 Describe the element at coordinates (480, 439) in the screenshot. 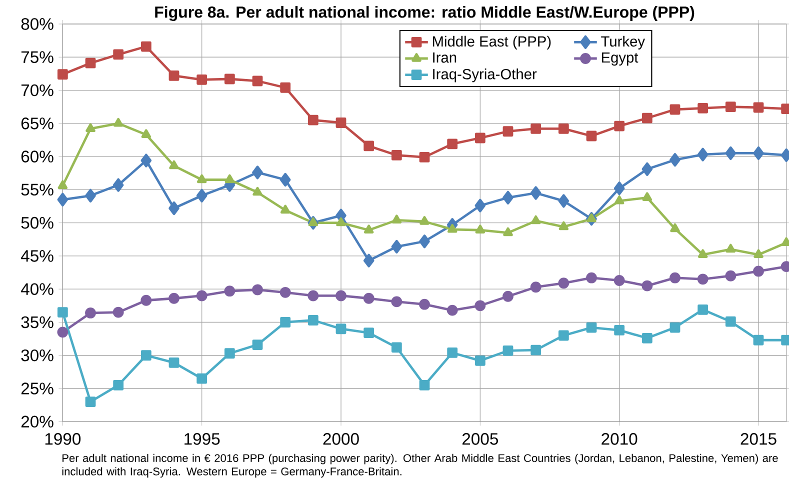

I see `x-tick-label: 2005` at that location.